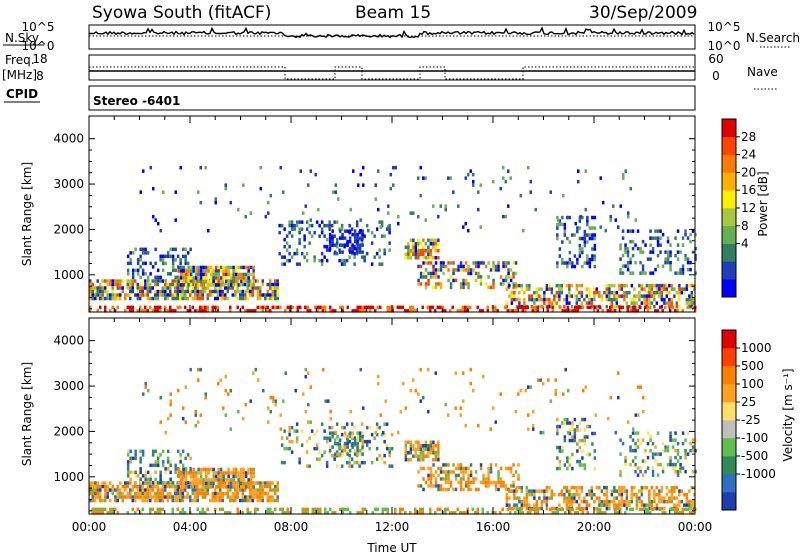 The image size is (800, 554). I want to click on nsky-tick-top: 10^5, so click(38, 27).